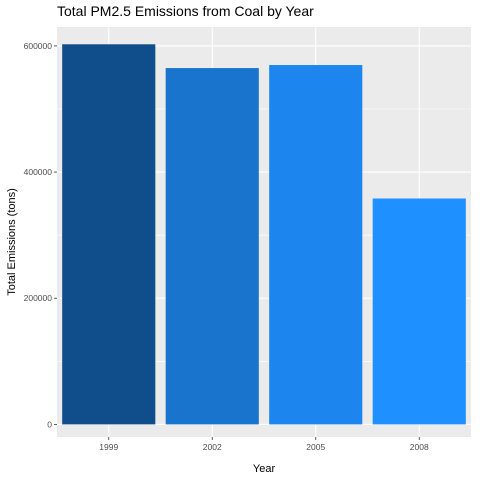  I want to click on y-tick-label: 0, so click(49, 424).